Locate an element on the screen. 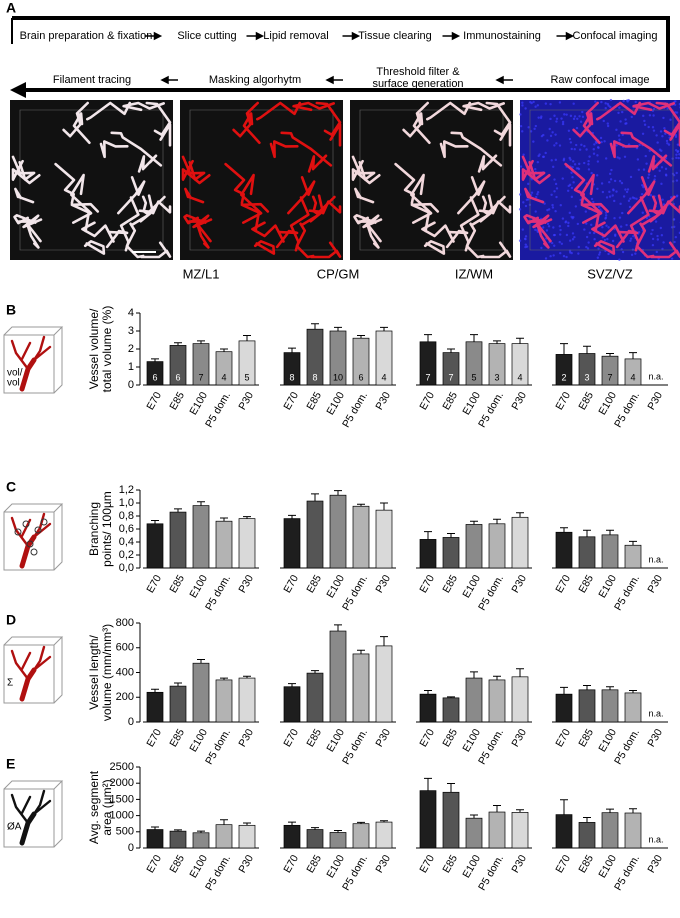 This screenshot has width=680, height=918. y-tick-label: 0,2 is located at coordinates (126, 555).